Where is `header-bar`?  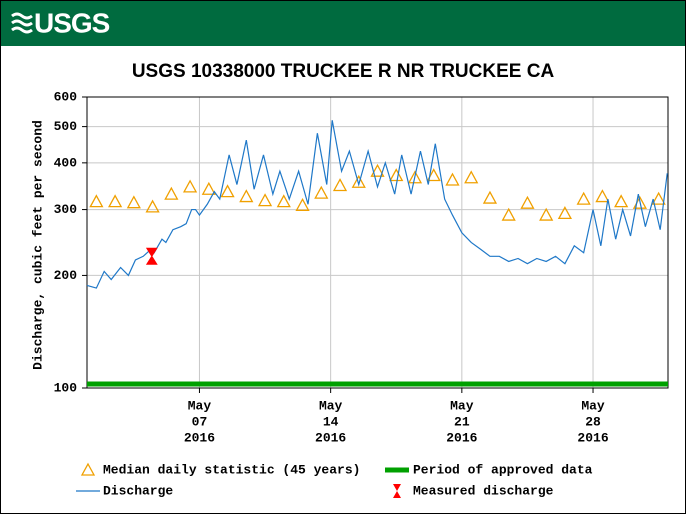 header-bar is located at coordinates (343, 23).